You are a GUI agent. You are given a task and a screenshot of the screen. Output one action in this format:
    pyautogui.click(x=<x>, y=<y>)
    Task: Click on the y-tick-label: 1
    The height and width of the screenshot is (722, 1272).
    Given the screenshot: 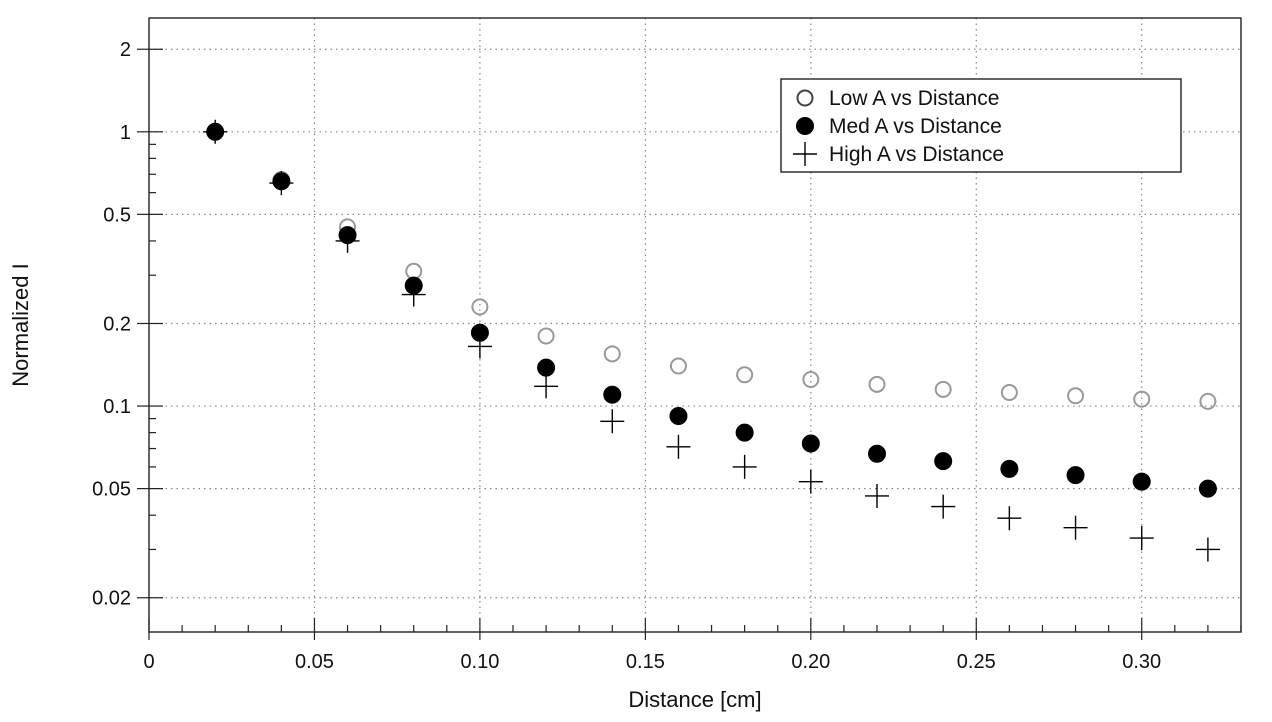 What is the action you would take?
    pyautogui.click(x=125, y=133)
    